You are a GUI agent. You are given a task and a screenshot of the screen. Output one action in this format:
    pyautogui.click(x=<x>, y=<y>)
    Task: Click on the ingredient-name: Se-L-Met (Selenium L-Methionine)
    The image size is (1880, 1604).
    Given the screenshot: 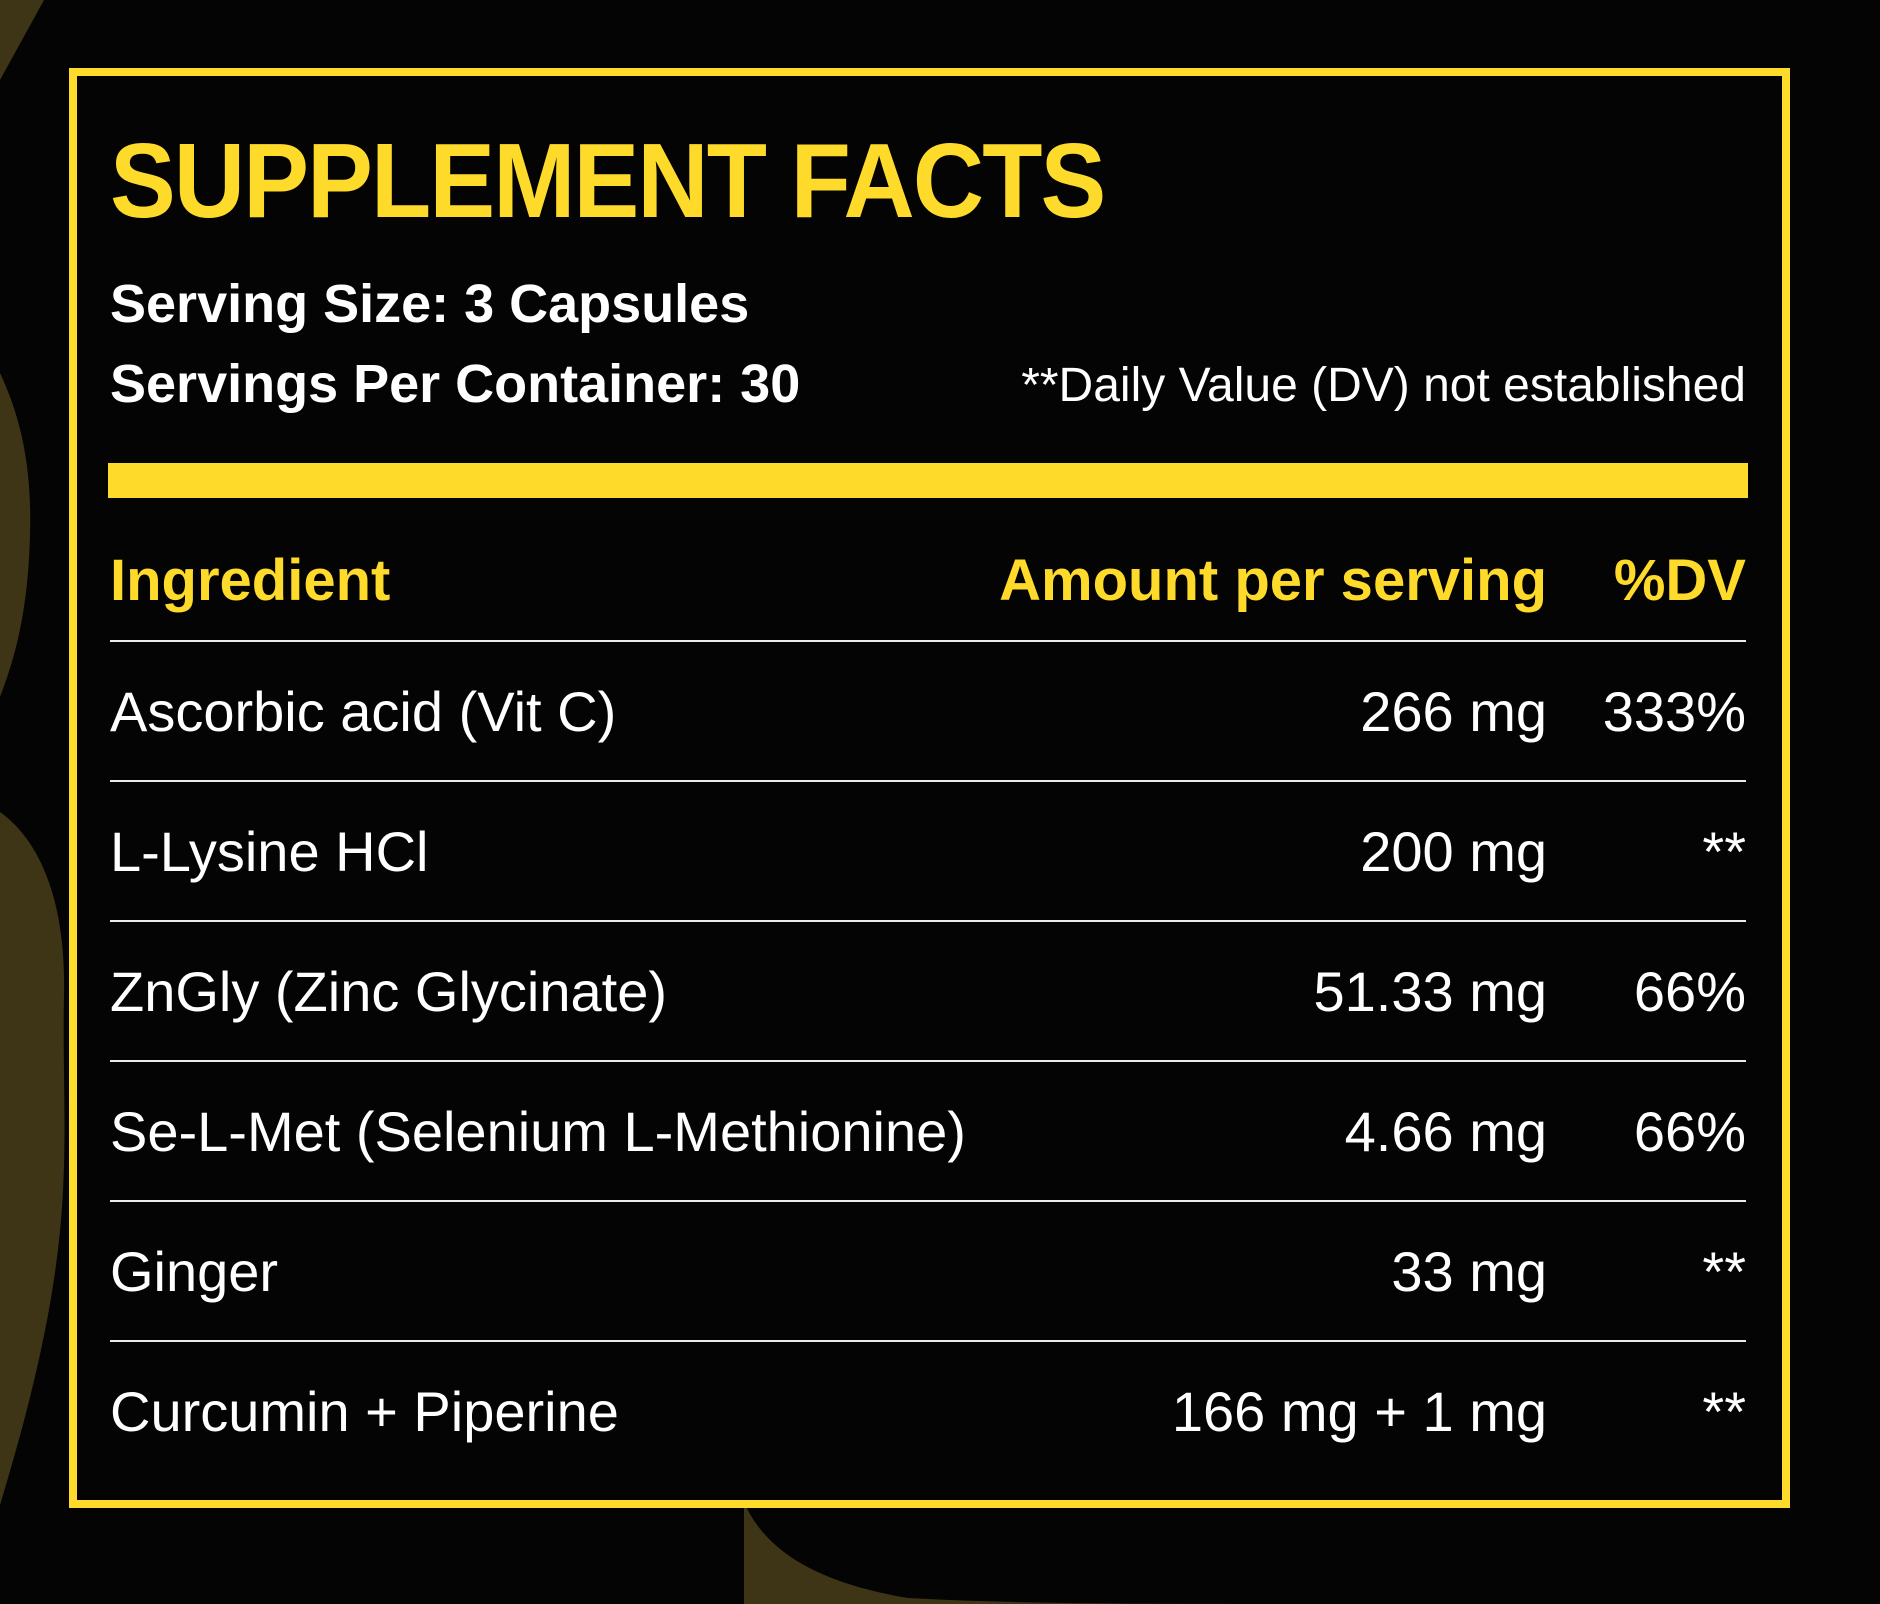 What is the action you would take?
    pyautogui.click(x=538, y=1131)
    